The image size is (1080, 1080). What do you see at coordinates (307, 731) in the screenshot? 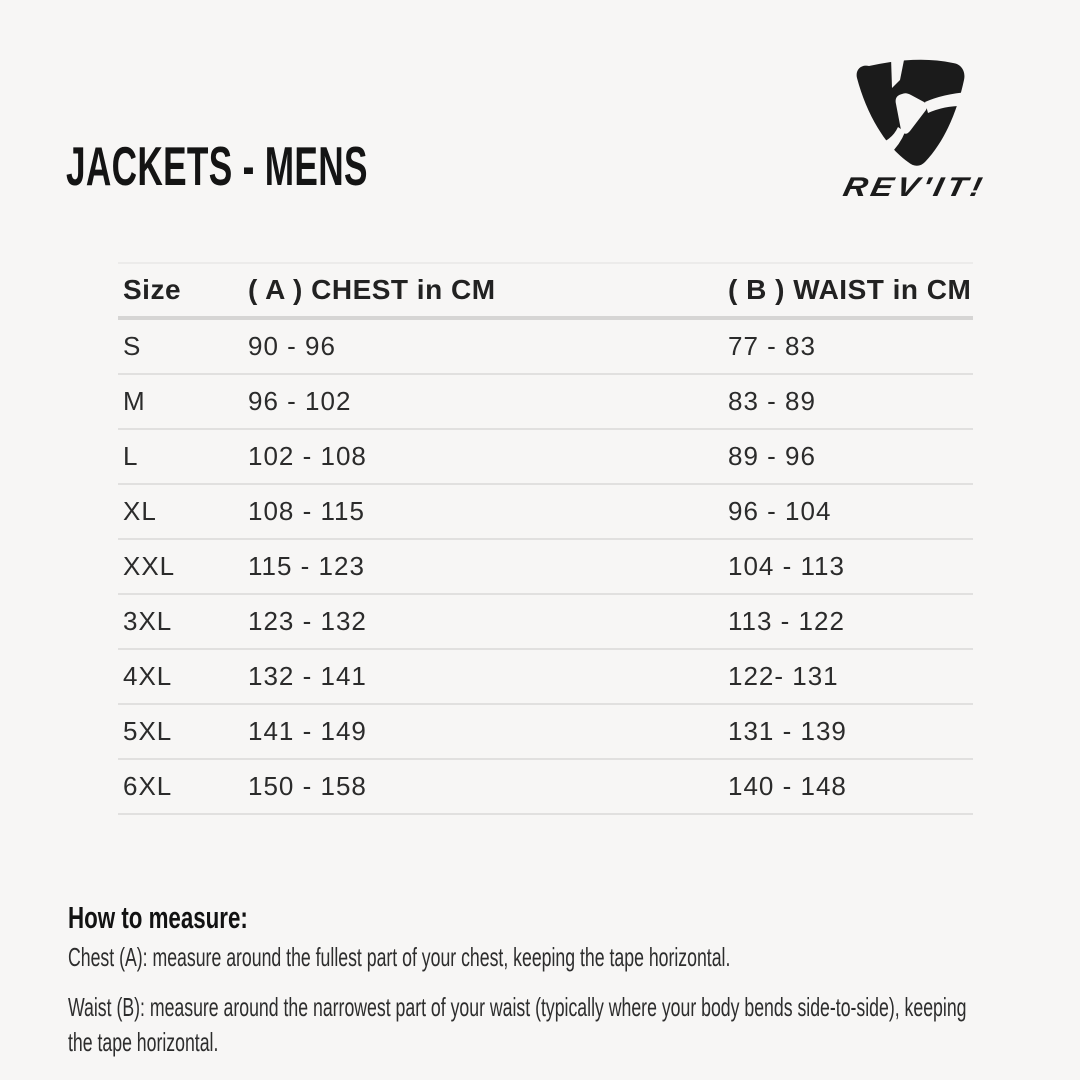
I see `chest-cell: 141 - 149` at bounding box center [307, 731].